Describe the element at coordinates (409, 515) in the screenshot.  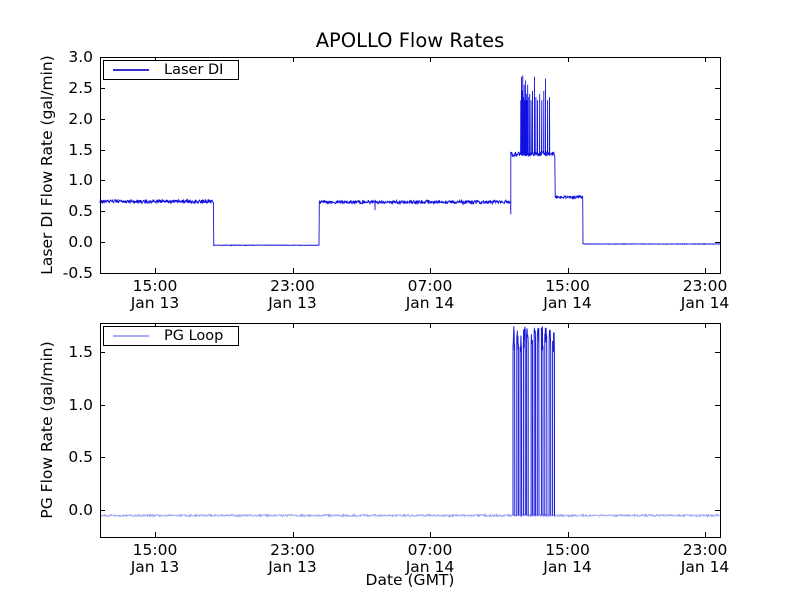
I see `pg-loop-baseline` at that location.